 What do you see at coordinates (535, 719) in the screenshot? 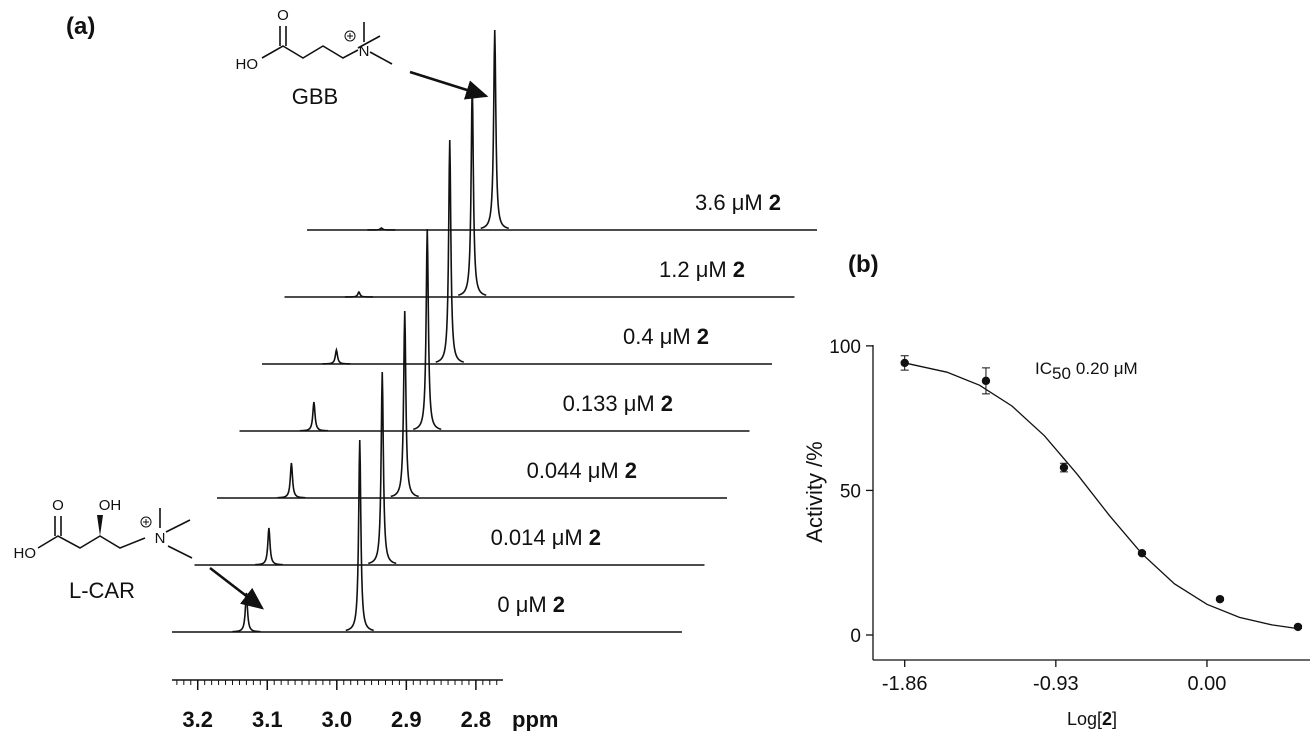
I see `x-axis-title: ppm` at bounding box center [535, 719].